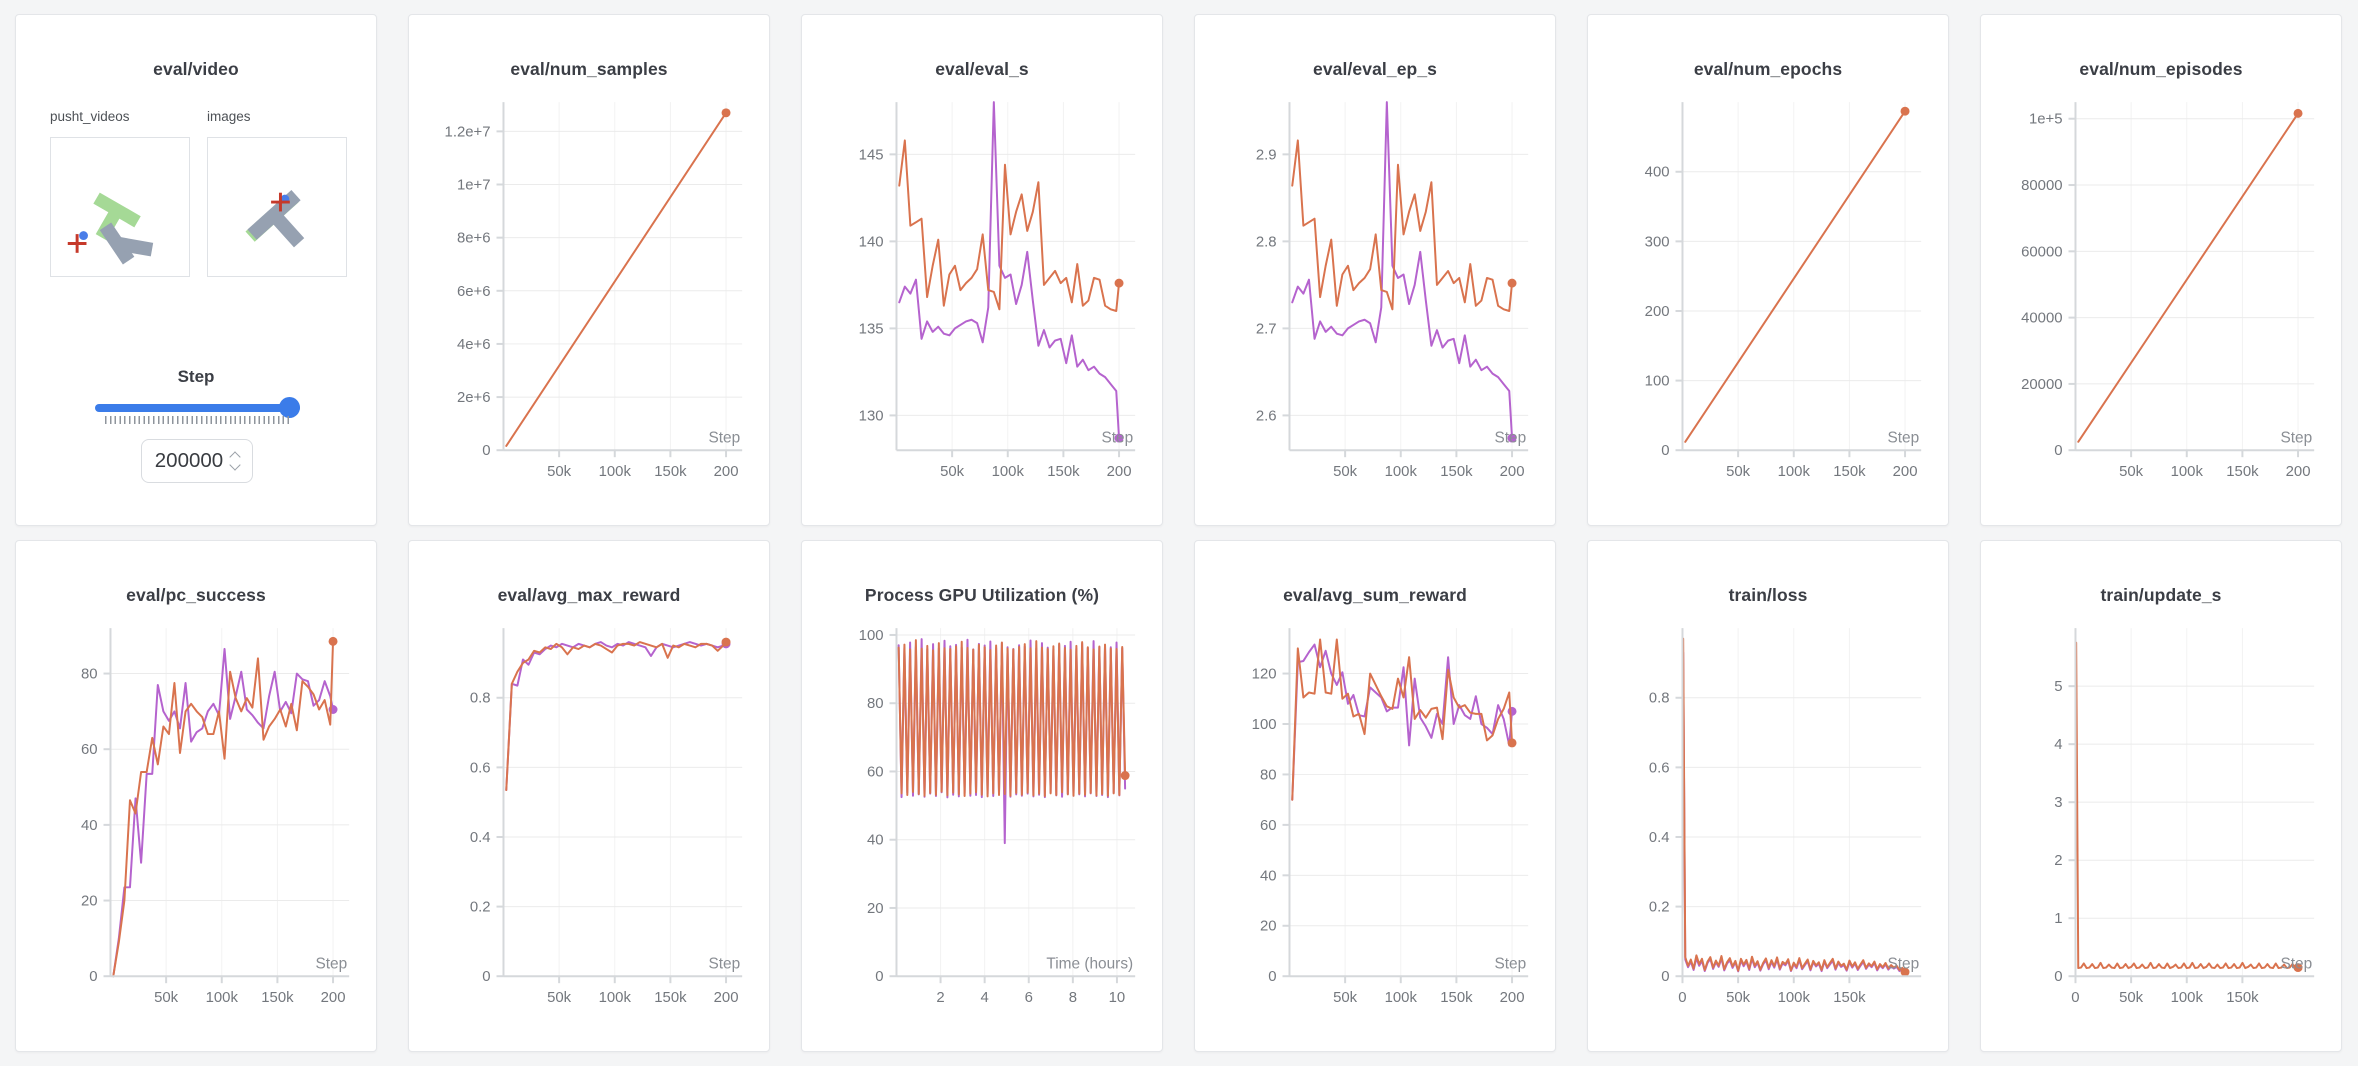 This screenshot has width=2358, height=1066. I want to click on media-thumbnail-images, so click(277, 207).